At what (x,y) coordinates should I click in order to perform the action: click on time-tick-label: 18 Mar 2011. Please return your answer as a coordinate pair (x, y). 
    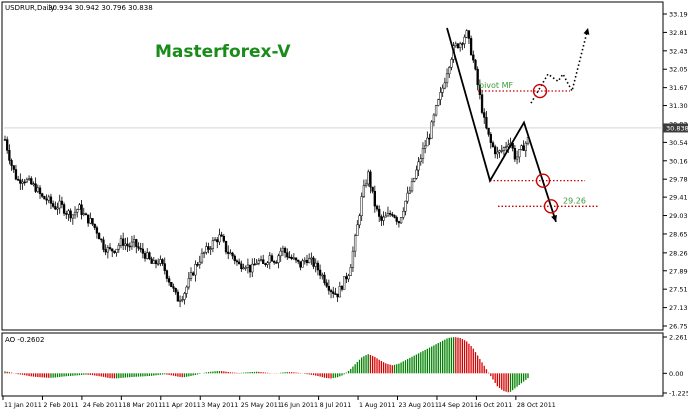
    Looking at the image, I should click on (142, 405).